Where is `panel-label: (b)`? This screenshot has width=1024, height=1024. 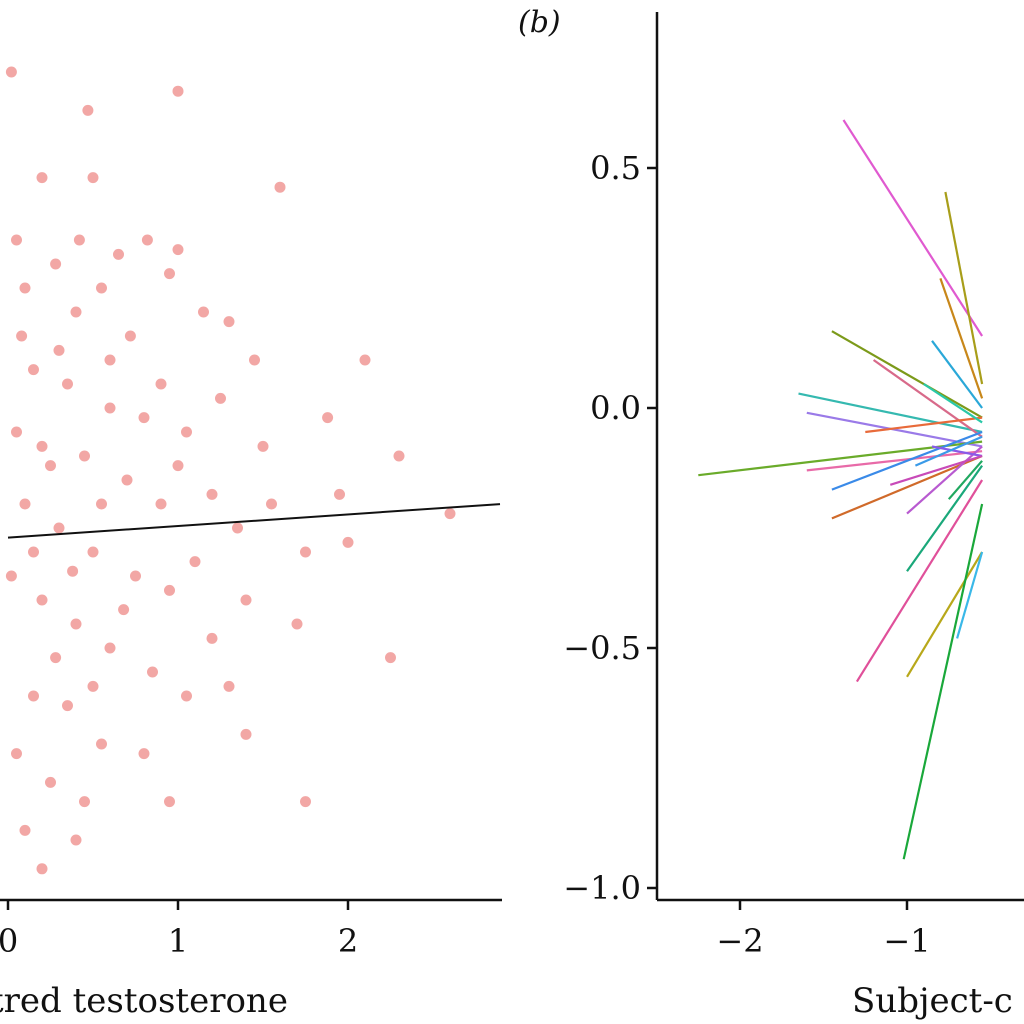 panel-label: (b) is located at coordinates (539, 22).